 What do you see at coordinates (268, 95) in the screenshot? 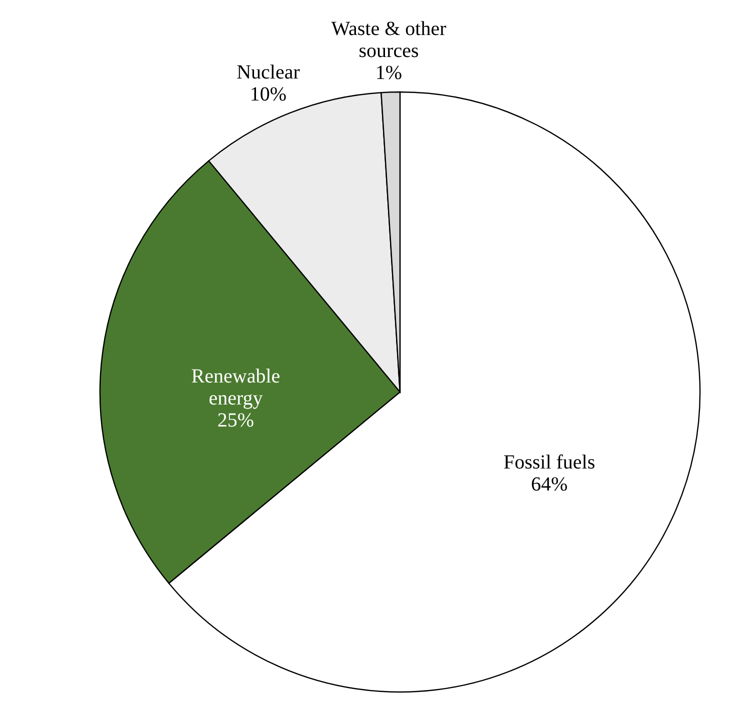
I see `data-label: 10%` at bounding box center [268, 95].